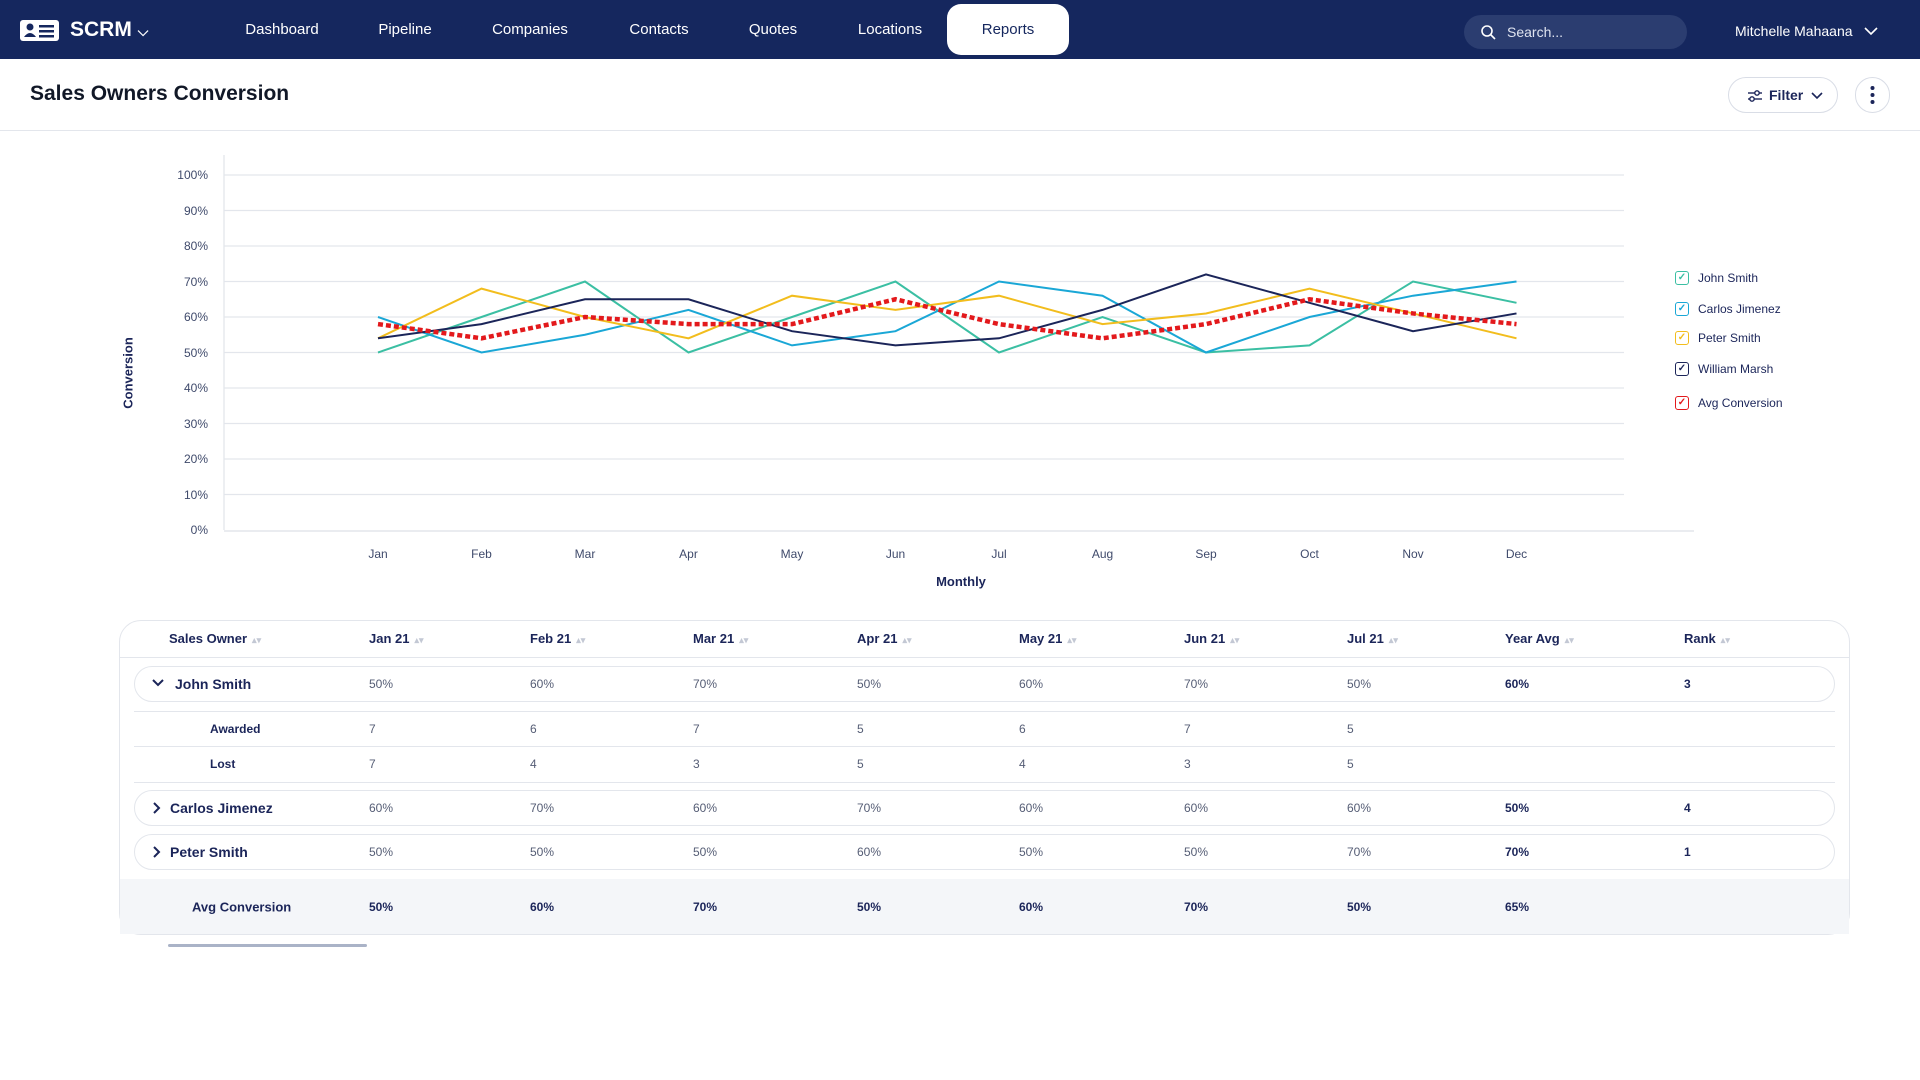 The width and height of the screenshot is (1920, 1080). Describe the element at coordinates (890, 29) in the screenshot. I see `nav-item-locations: Locations` at that location.